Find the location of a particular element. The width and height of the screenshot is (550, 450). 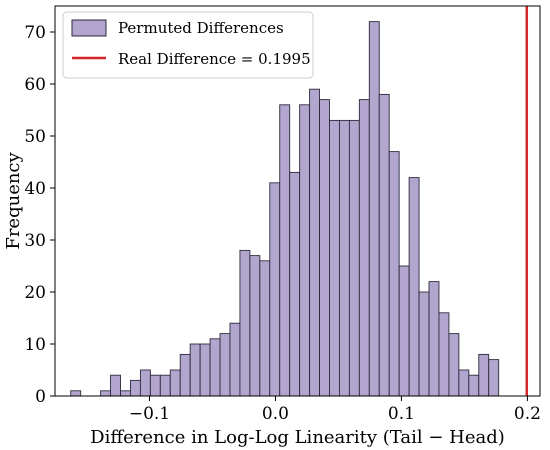

x-tick-label: 0.0 is located at coordinates (275, 414).